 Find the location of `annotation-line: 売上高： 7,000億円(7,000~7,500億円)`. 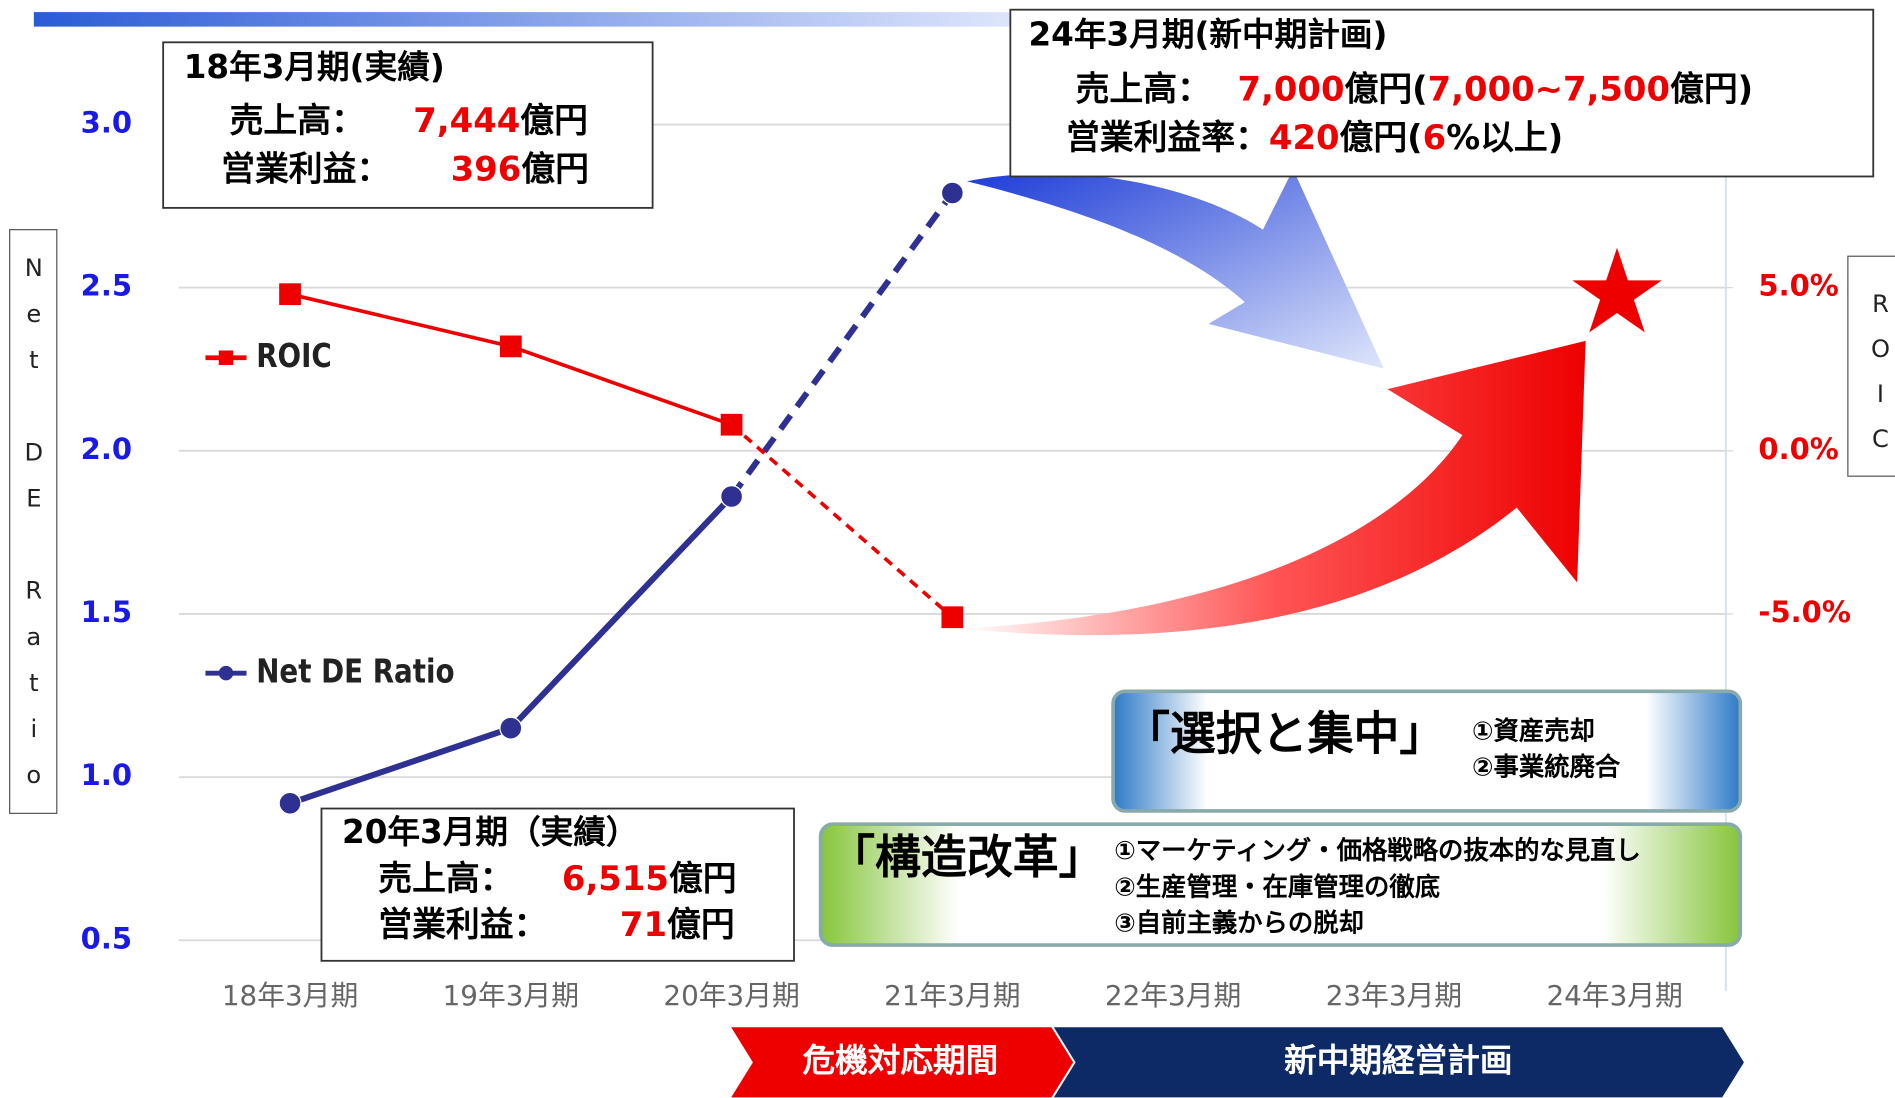

annotation-line: 売上高： 7,000億円(7,000~7,500億円) is located at coordinates (1415, 88).